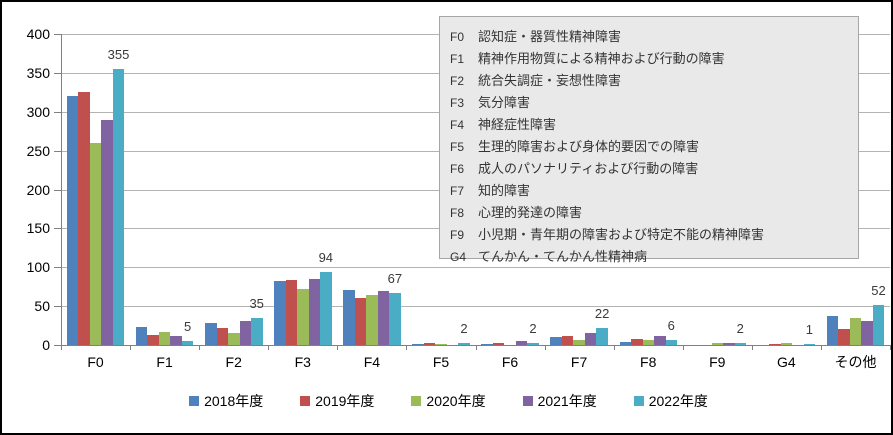 Image resolution: width=893 pixels, height=435 pixels. Describe the element at coordinates (457, 37) in the screenshot. I see `annotation-code: F0` at that location.